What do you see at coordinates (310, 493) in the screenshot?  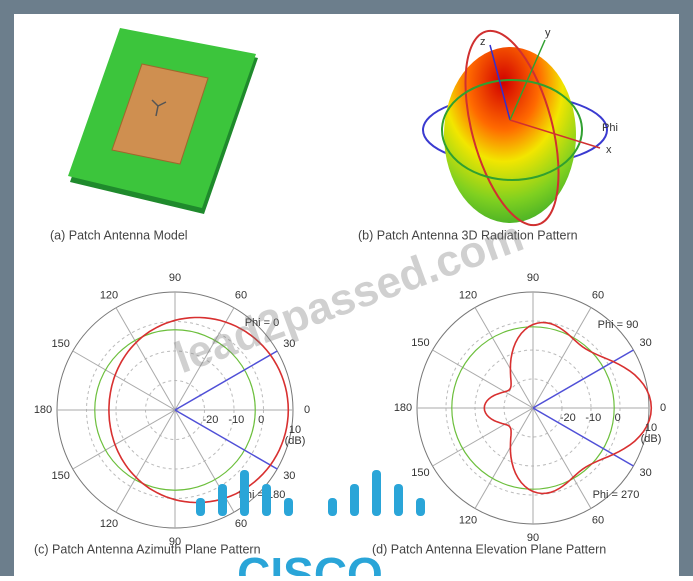 I see `logo` at bounding box center [310, 493].